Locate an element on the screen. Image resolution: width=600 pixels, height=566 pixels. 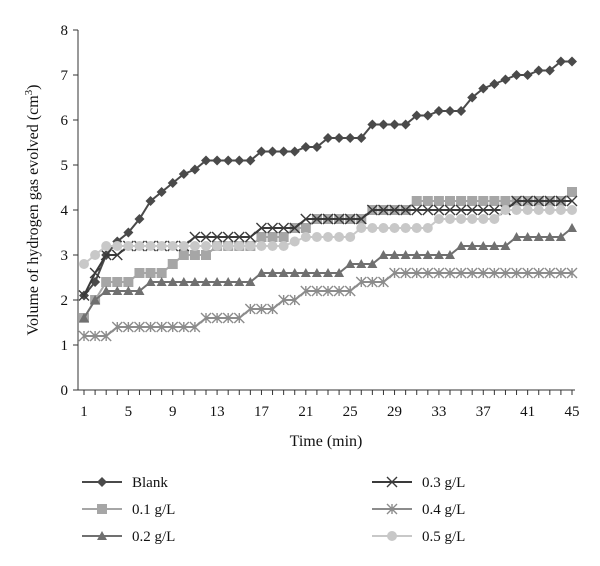
legend-item: 0.3 g/L is located at coordinates (418, 483).